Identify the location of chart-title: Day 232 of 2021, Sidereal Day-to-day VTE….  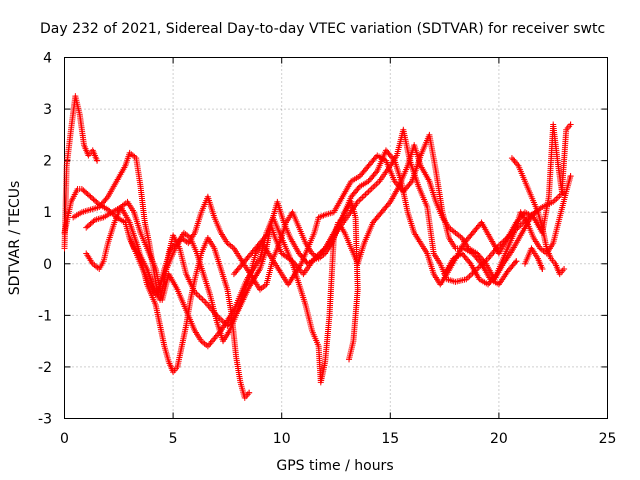
(322, 29).